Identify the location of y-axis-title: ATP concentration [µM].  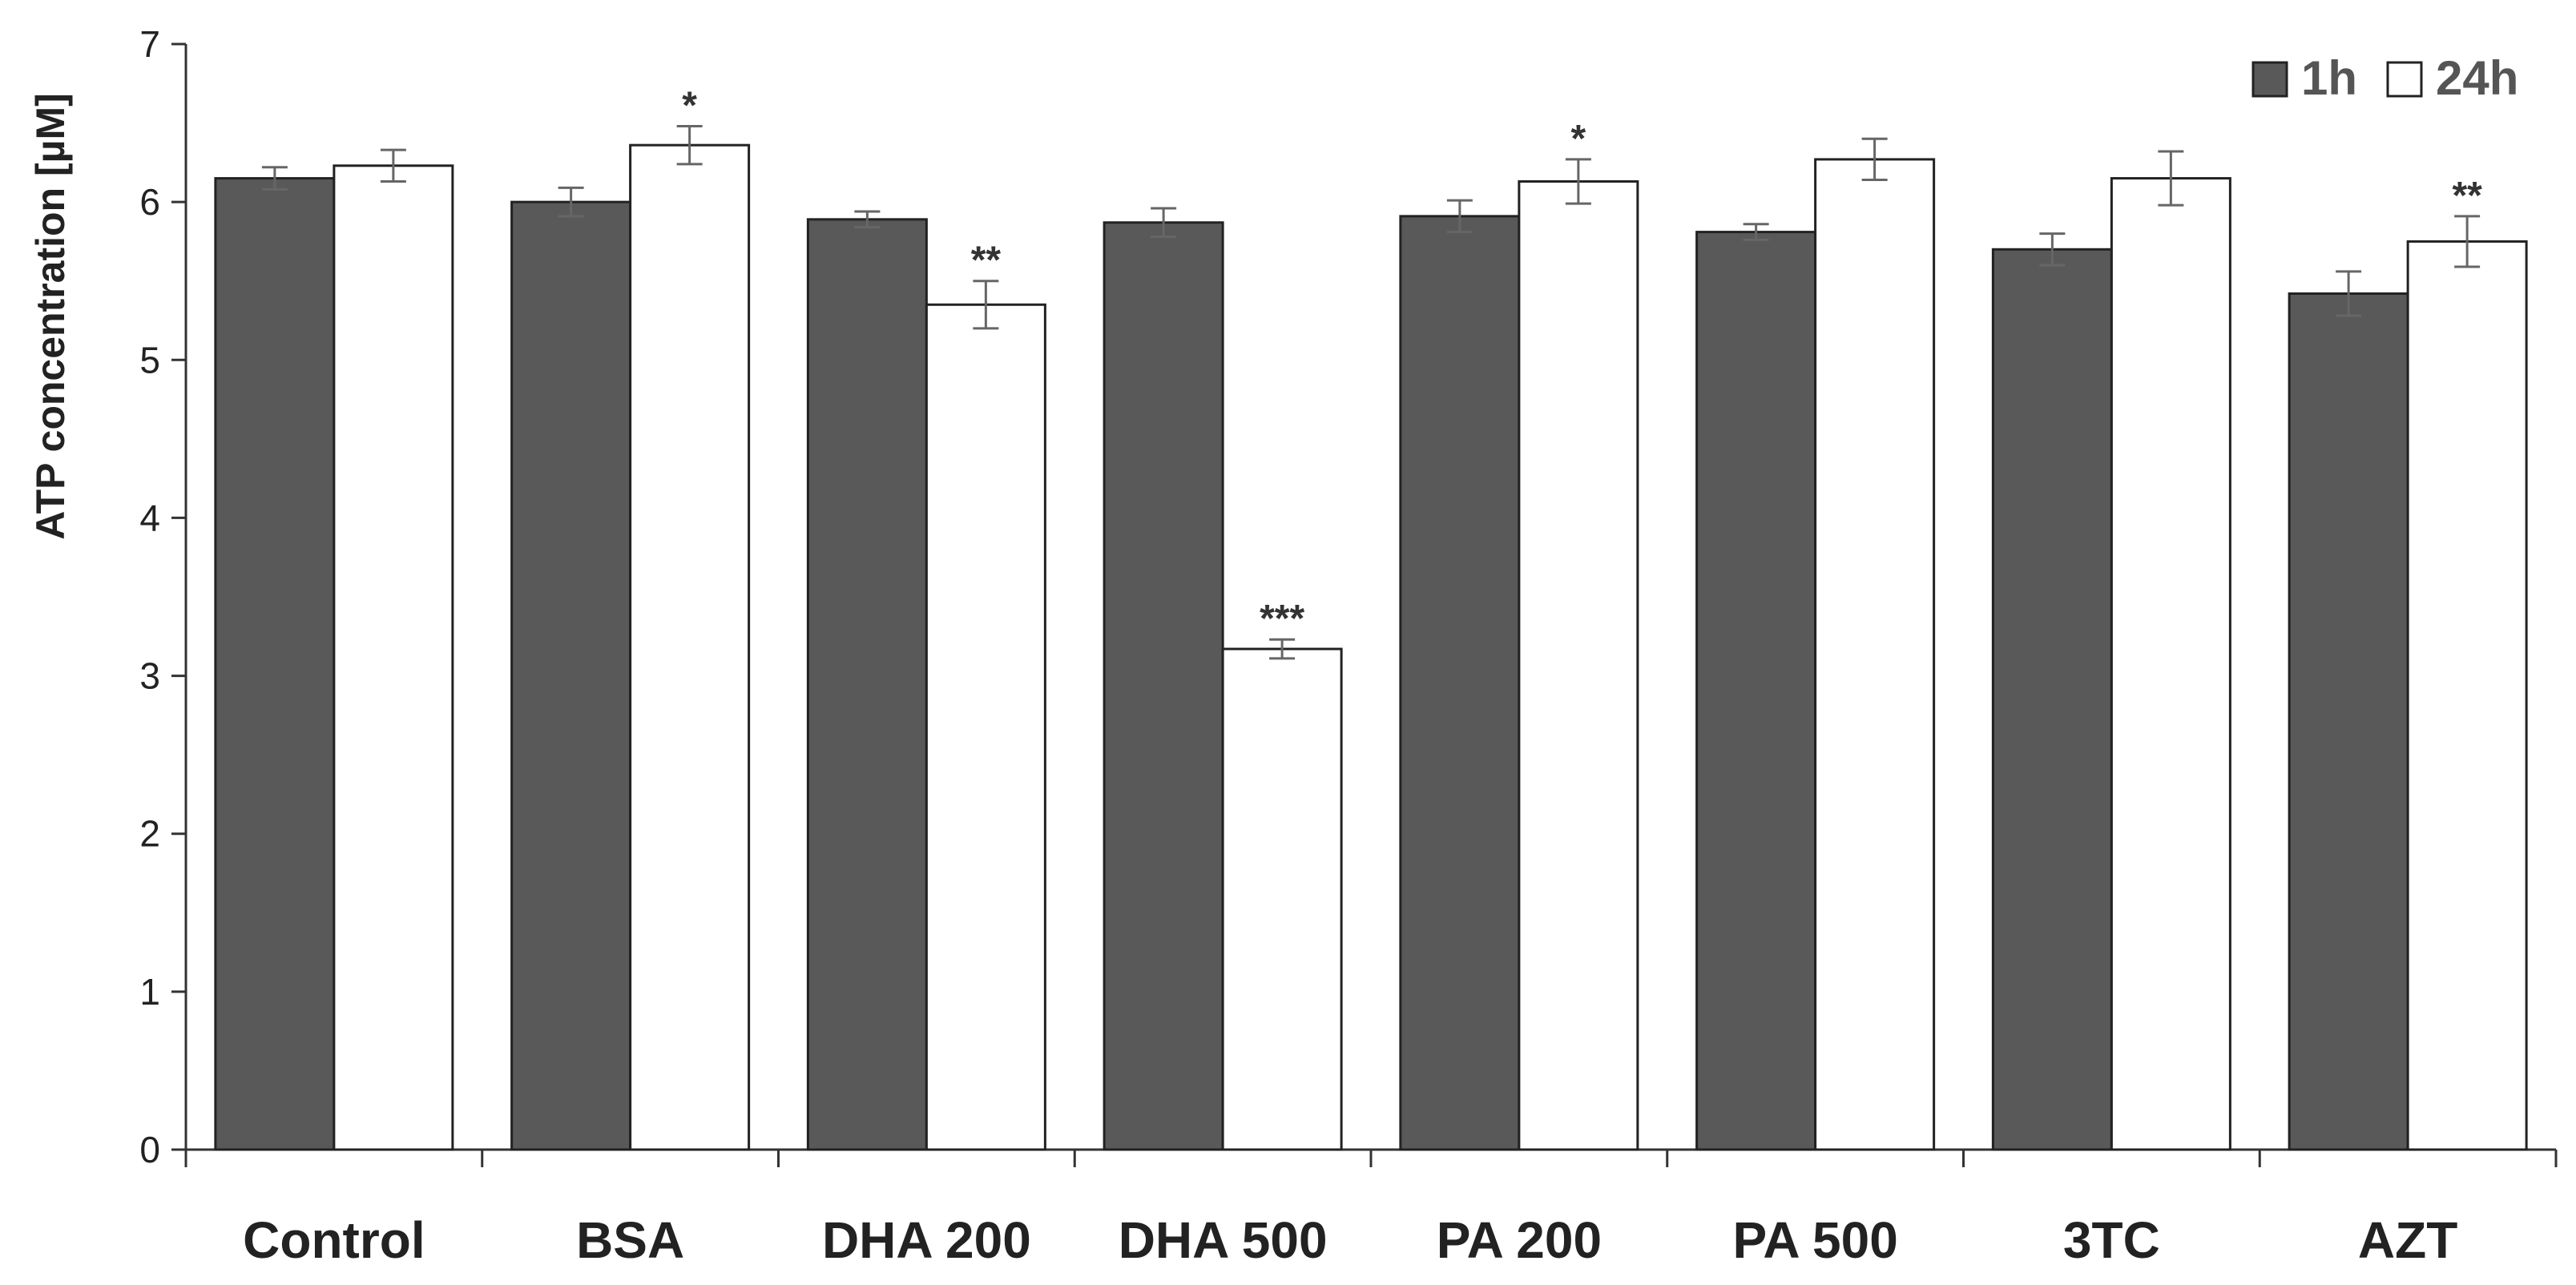
(50, 316).